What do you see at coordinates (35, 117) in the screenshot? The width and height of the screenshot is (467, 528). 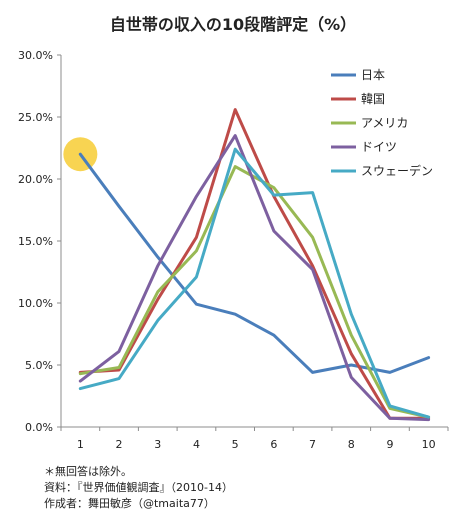 I see `y-tick-label: 25.0%` at bounding box center [35, 117].